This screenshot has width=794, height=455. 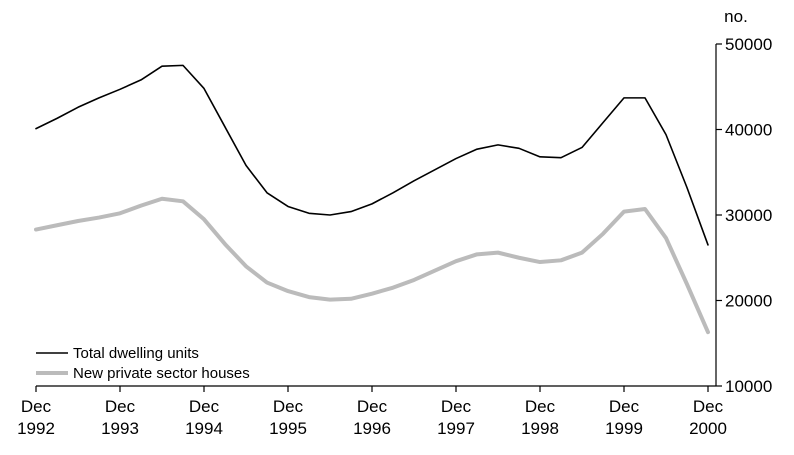 I want to click on x-tick-label-year: 1999, so click(x=624, y=428).